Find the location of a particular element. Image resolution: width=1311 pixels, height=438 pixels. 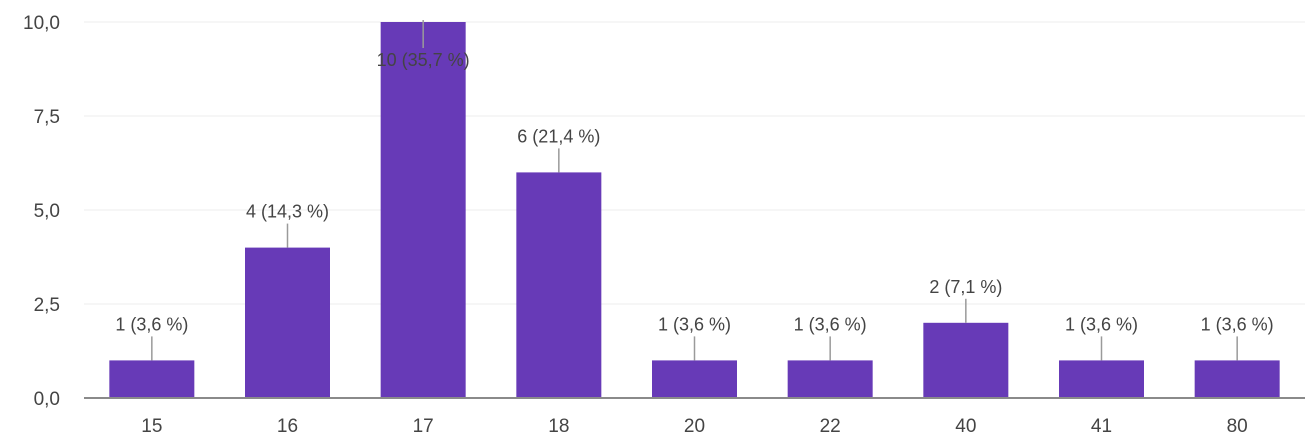

y-tick-label: 7,5 is located at coordinates (47, 117).